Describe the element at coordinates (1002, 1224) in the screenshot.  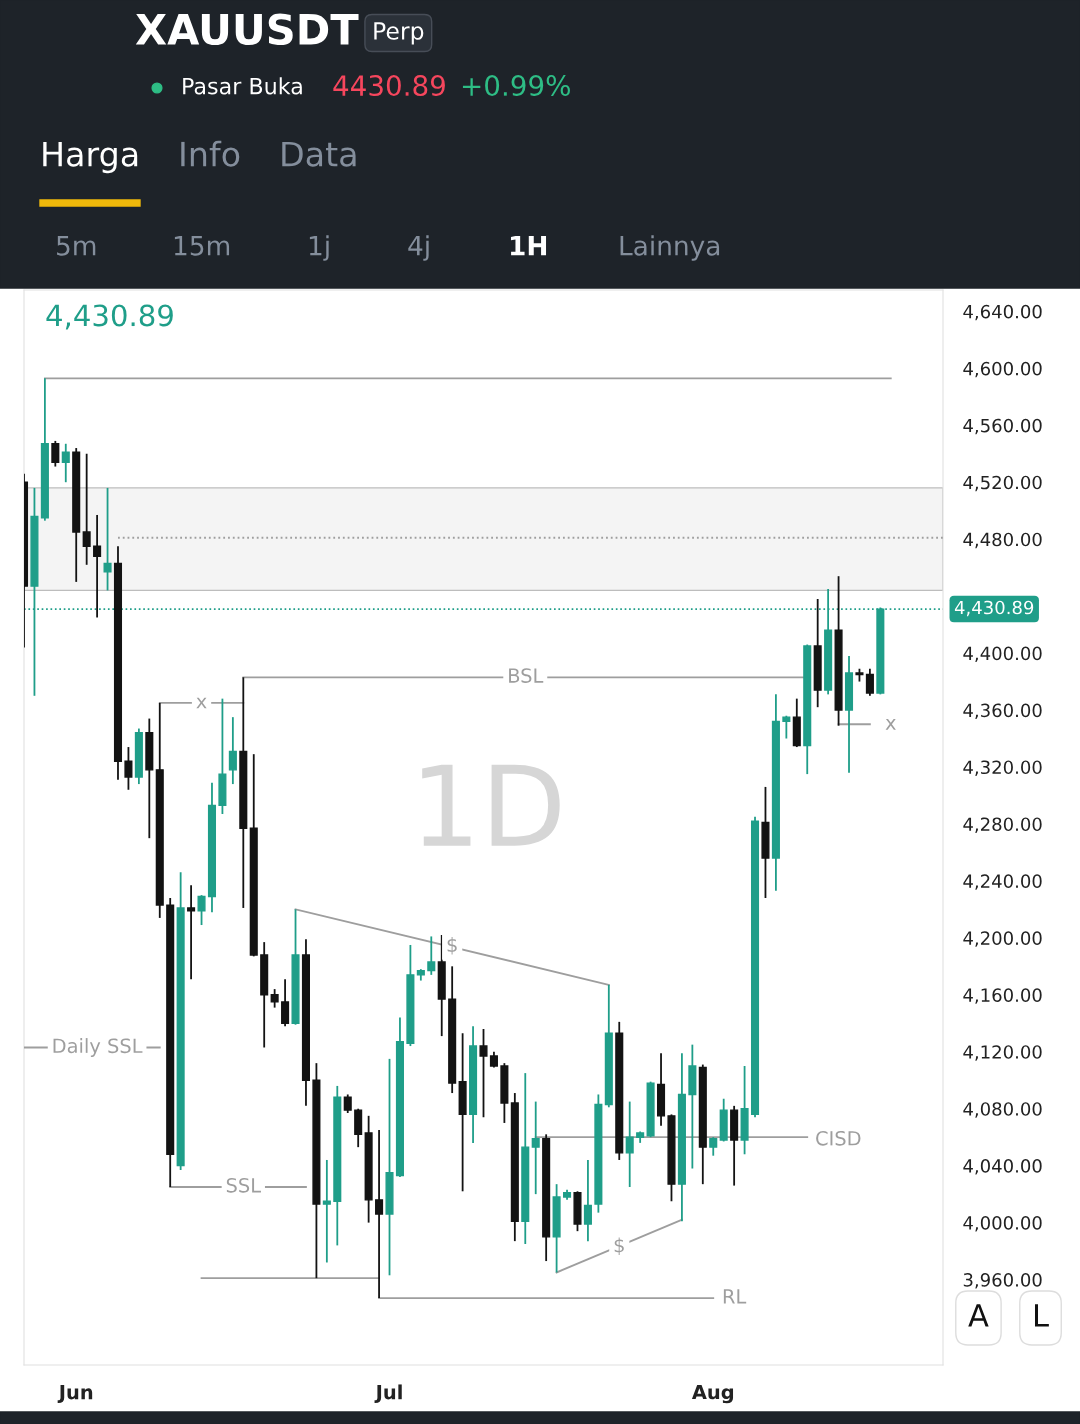
I see `y-tick-label: 4,000.00` at that location.